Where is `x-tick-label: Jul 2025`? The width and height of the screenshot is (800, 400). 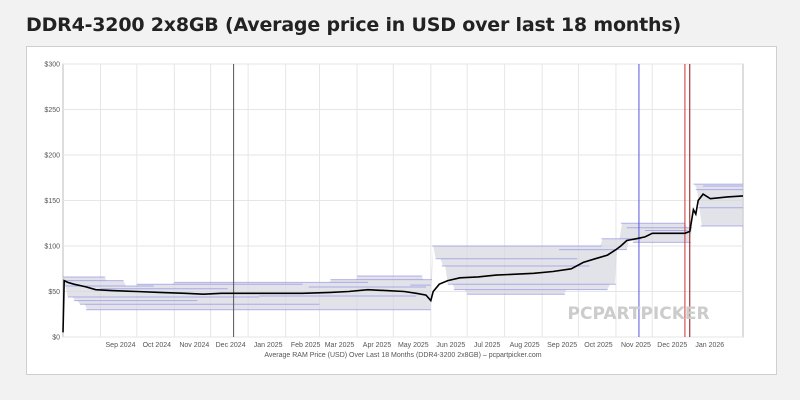
x-tick-label: Jul 2025 is located at coordinates (487, 345).